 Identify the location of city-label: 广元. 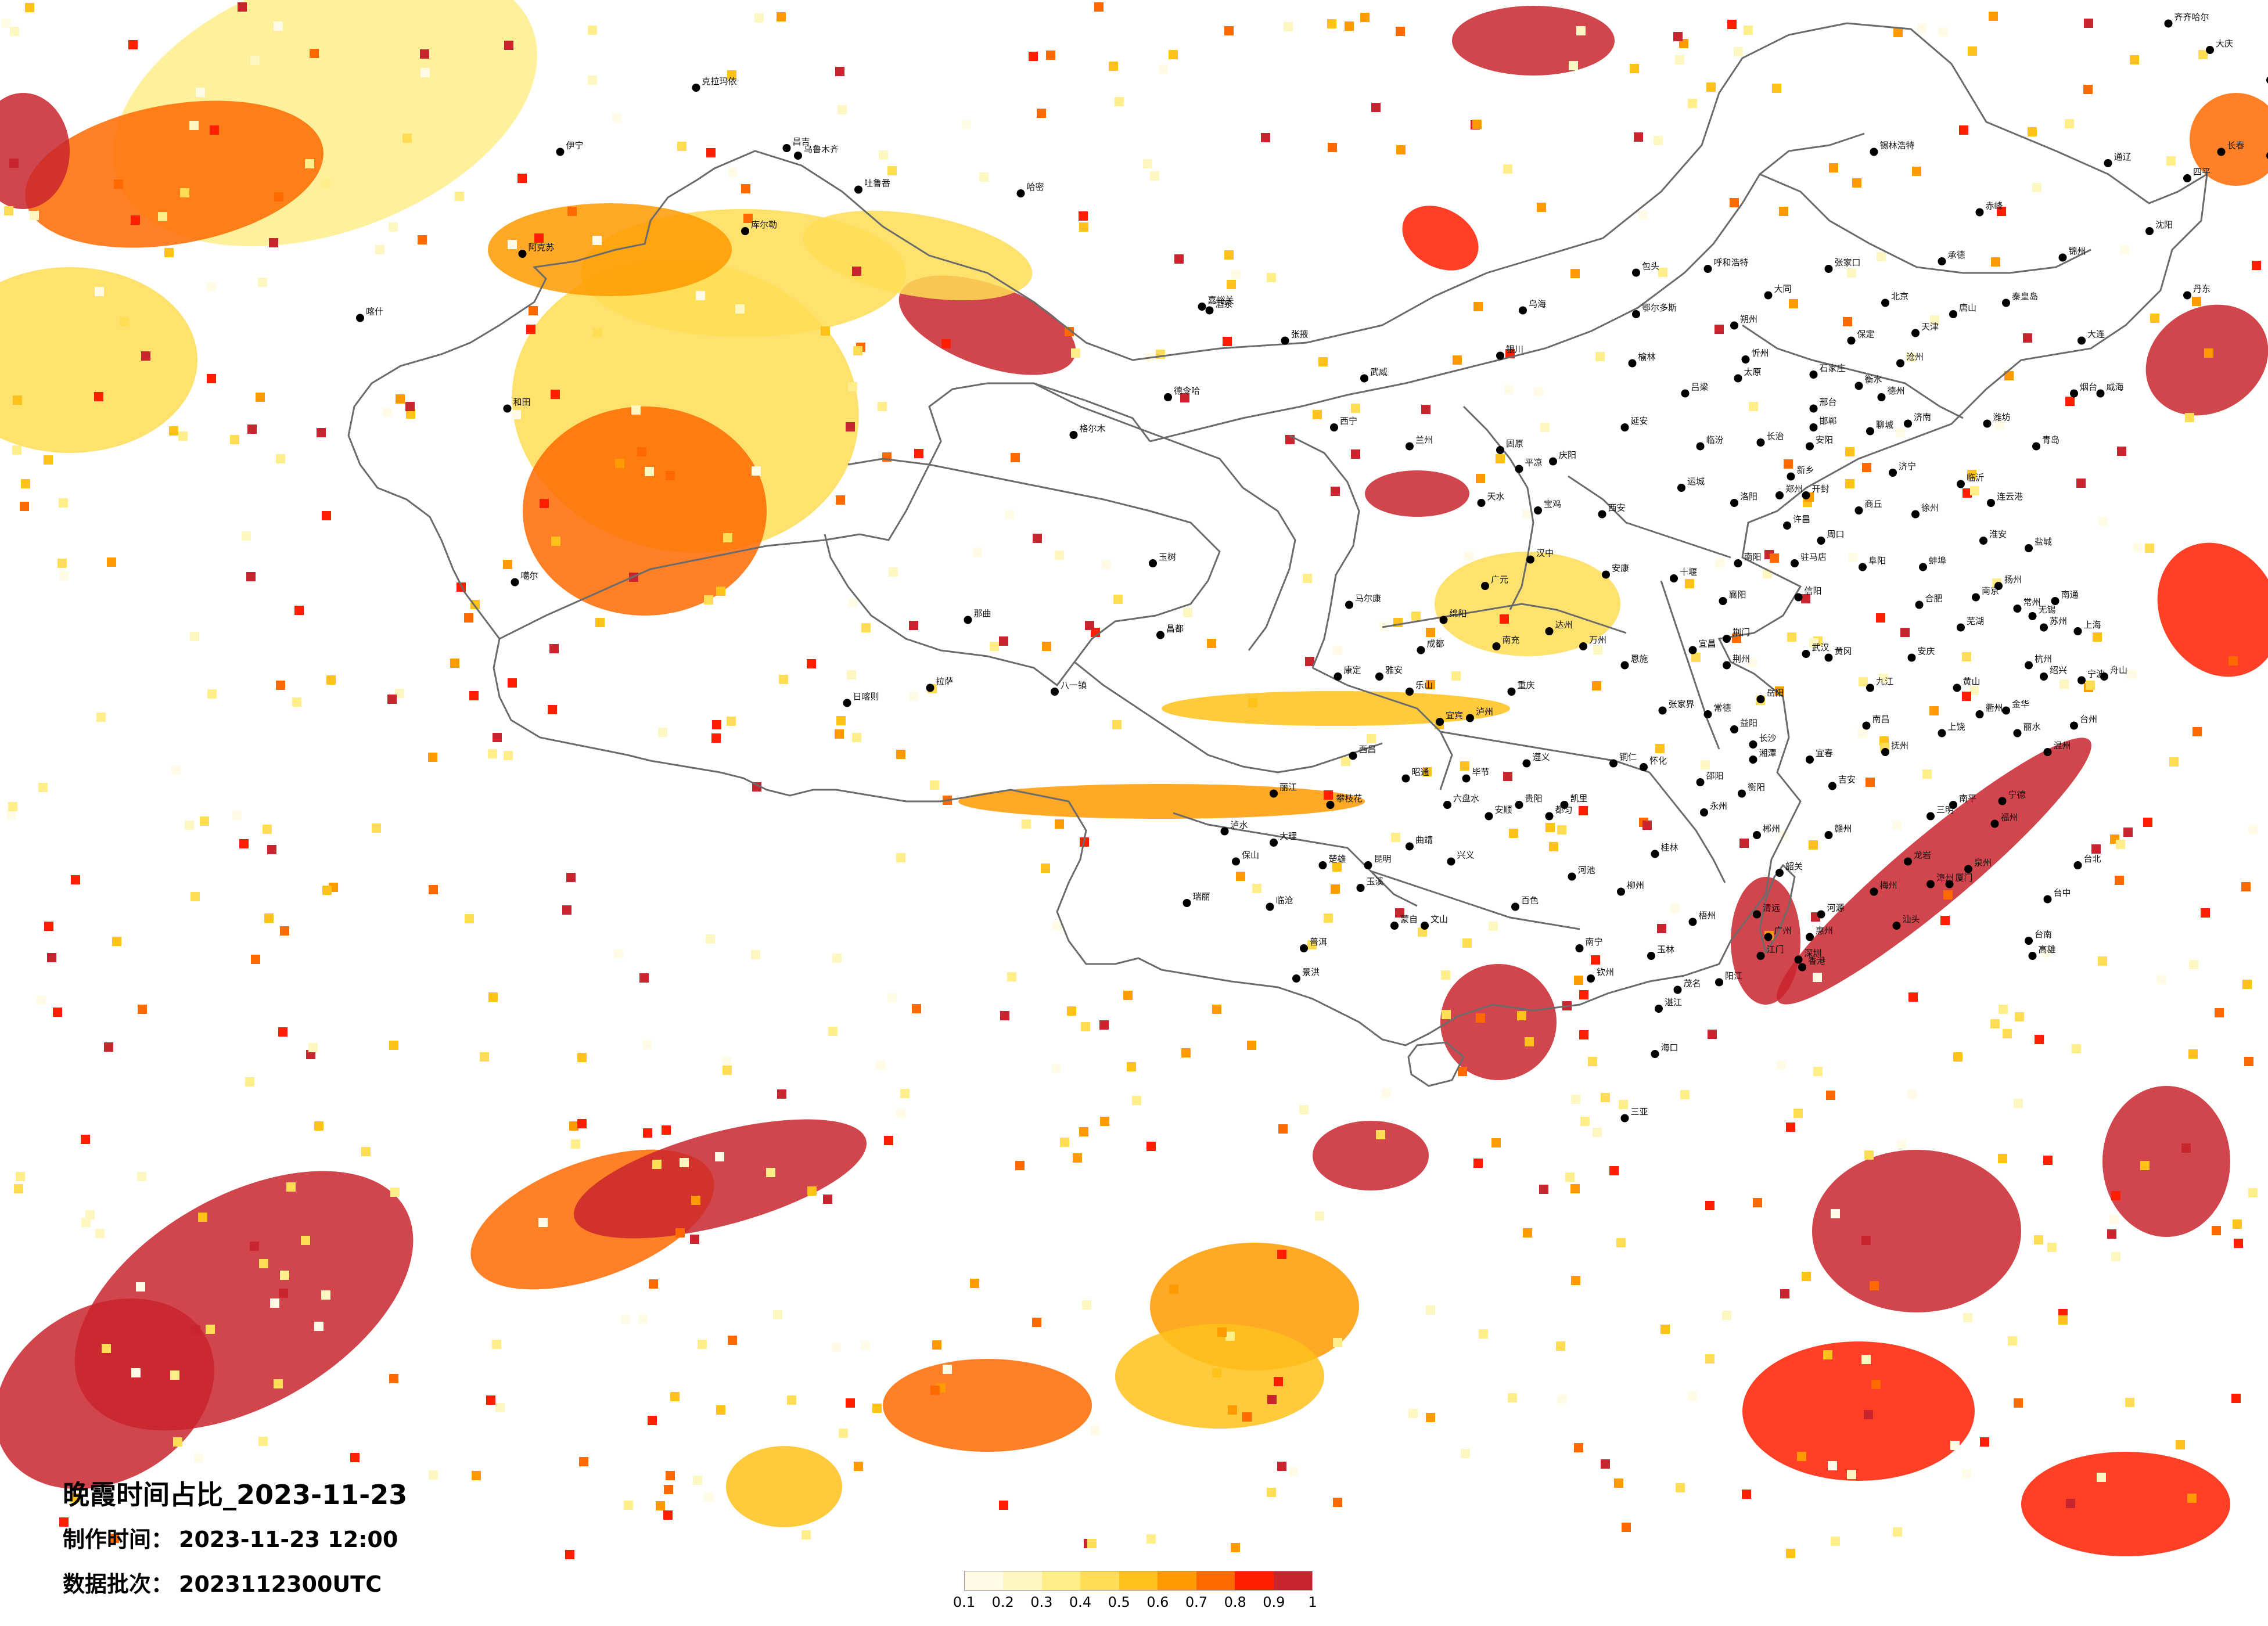
(1499, 579).